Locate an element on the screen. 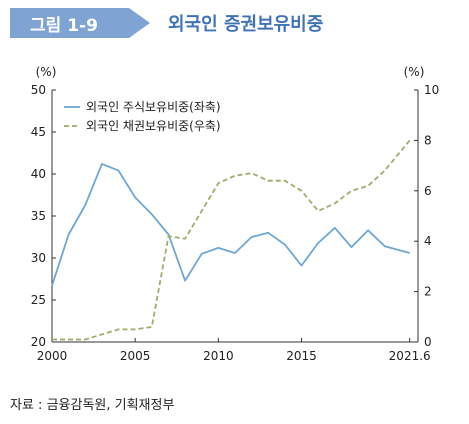 The height and width of the screenshot is (424, 469). left-tick-label: 45 is located at coordinates (38, 132).